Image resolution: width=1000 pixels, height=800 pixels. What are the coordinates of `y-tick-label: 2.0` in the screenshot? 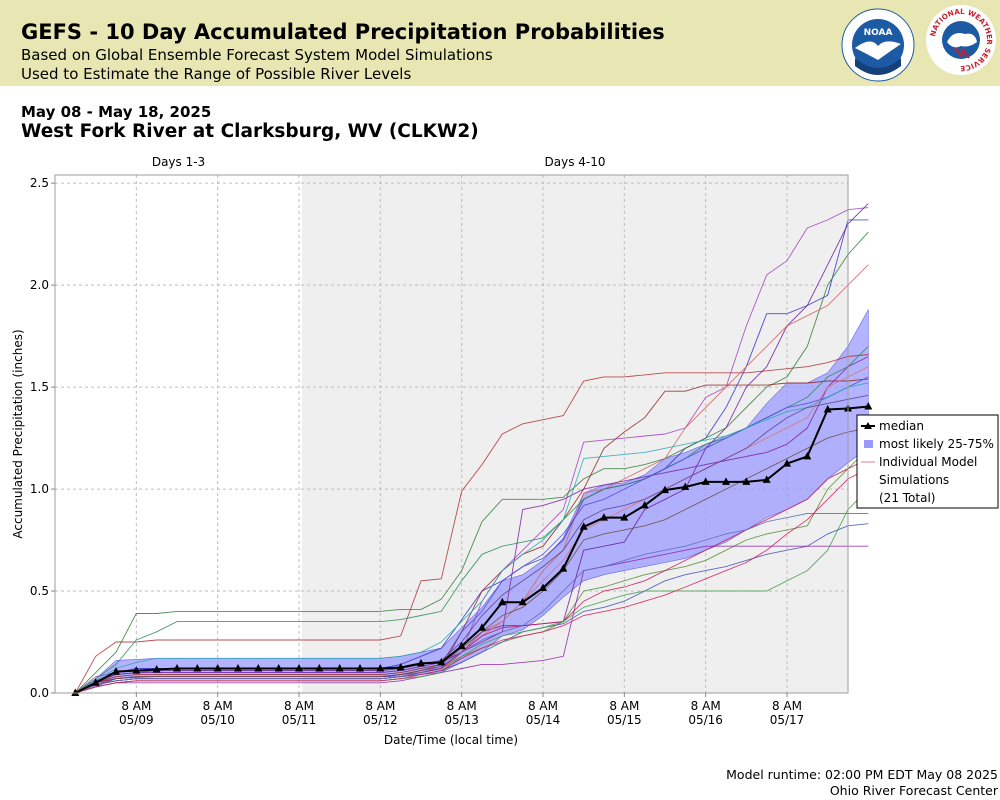 It's located at (39, 285).